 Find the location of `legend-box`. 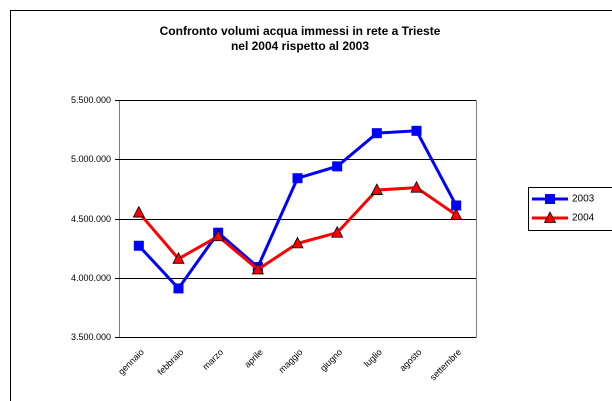

legend-box is located at coordinates (570, 209).